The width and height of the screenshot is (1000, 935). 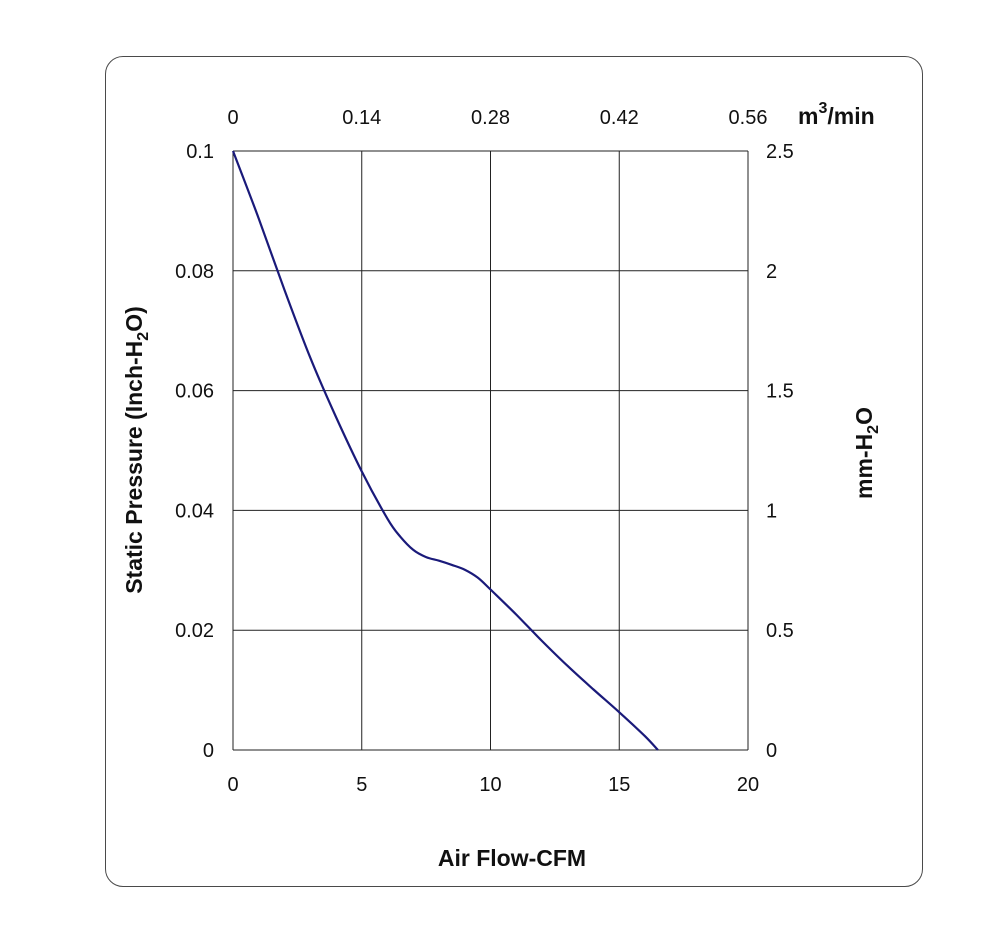 What do you see at coordinates (771, 511) in the screenshot?
I see `y2-tick-label: 1` at bounding box center [771, 511].